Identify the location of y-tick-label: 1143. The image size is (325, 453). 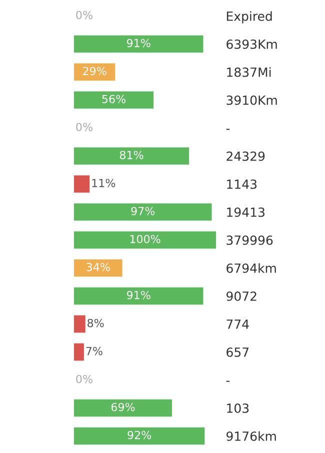
(242, 184).